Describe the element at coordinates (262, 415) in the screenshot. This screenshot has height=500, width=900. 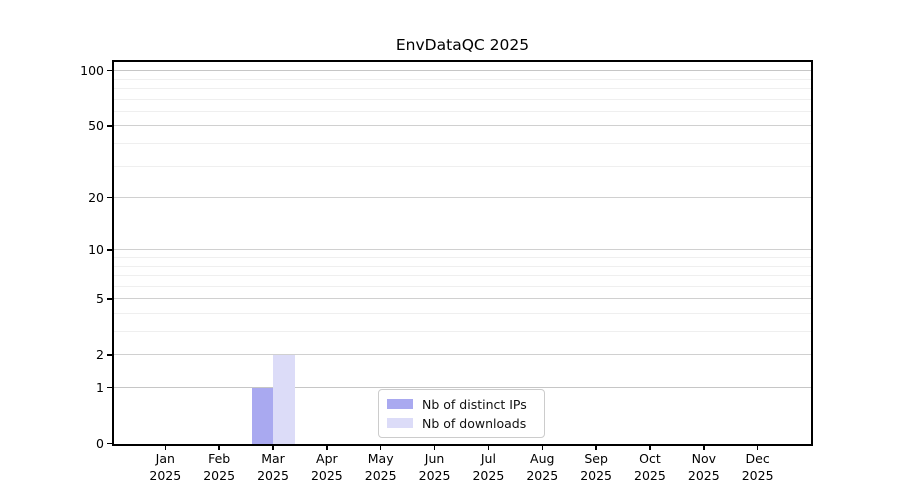
I see `bar-nb-of-distinct-ips-mar` at that location.